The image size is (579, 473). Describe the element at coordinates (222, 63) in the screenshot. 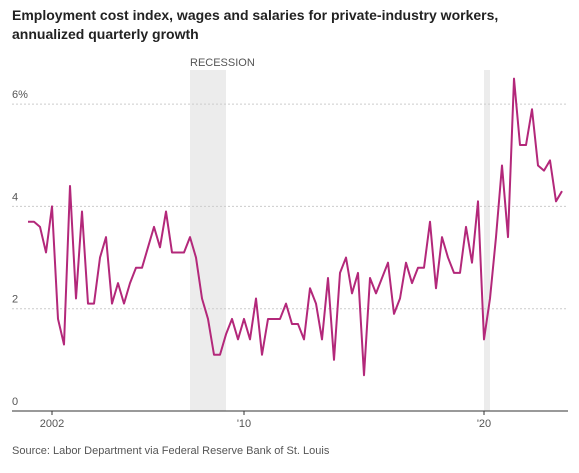

I see `recession-label: RECESSION` at that location.